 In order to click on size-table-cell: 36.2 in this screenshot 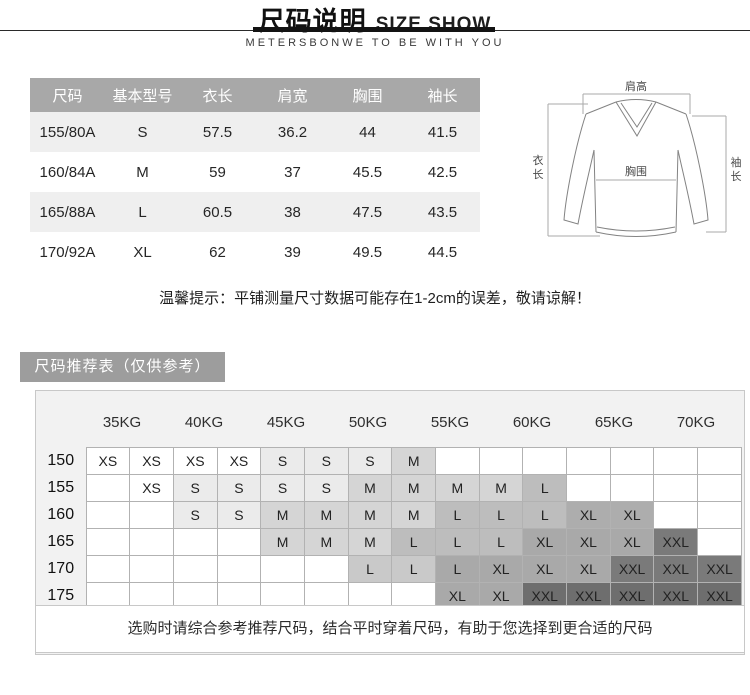, I will do `click(292, 132)`.